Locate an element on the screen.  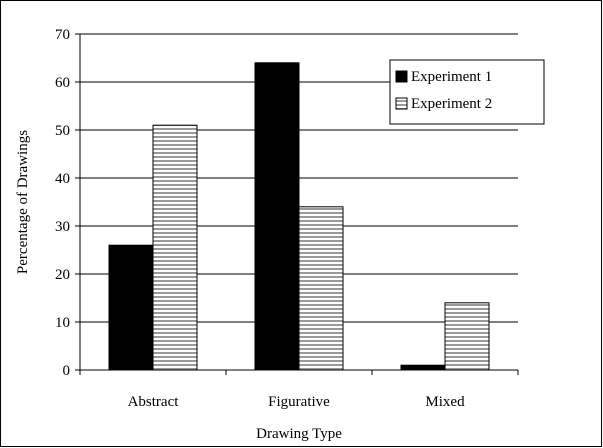
y-tick-label: 20 is located at coordinates (62, 275).